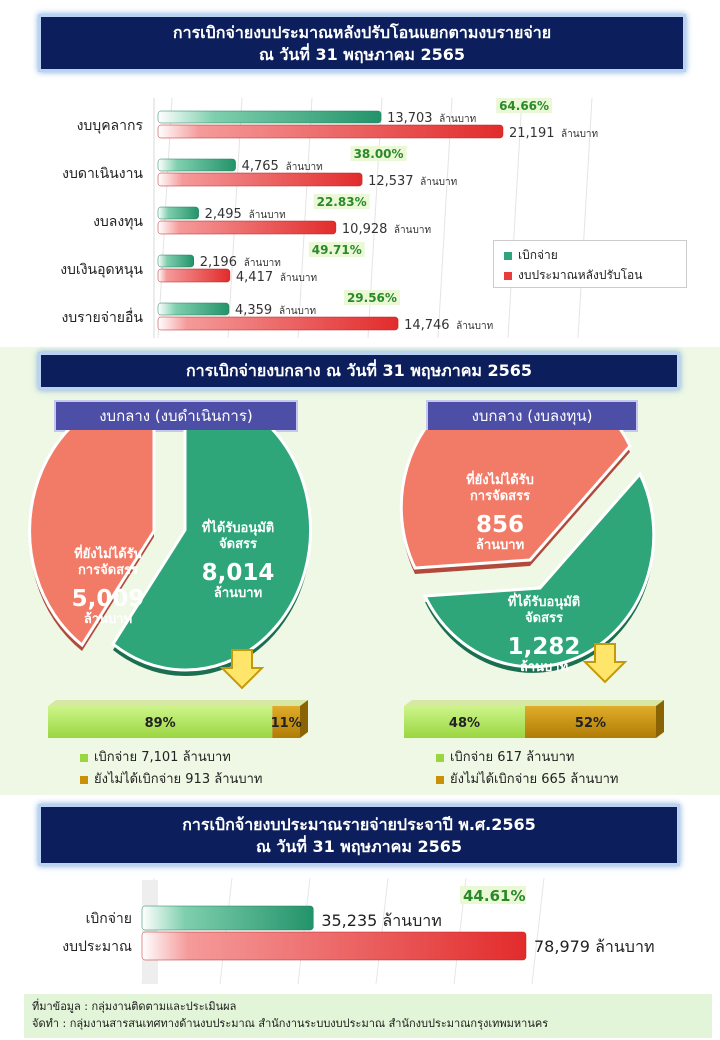 The height and width of the screenshot is (1040, 720). I want to click on left-approved-label-1: ที่ได้รับอนุมัติ, so click(238, 527).